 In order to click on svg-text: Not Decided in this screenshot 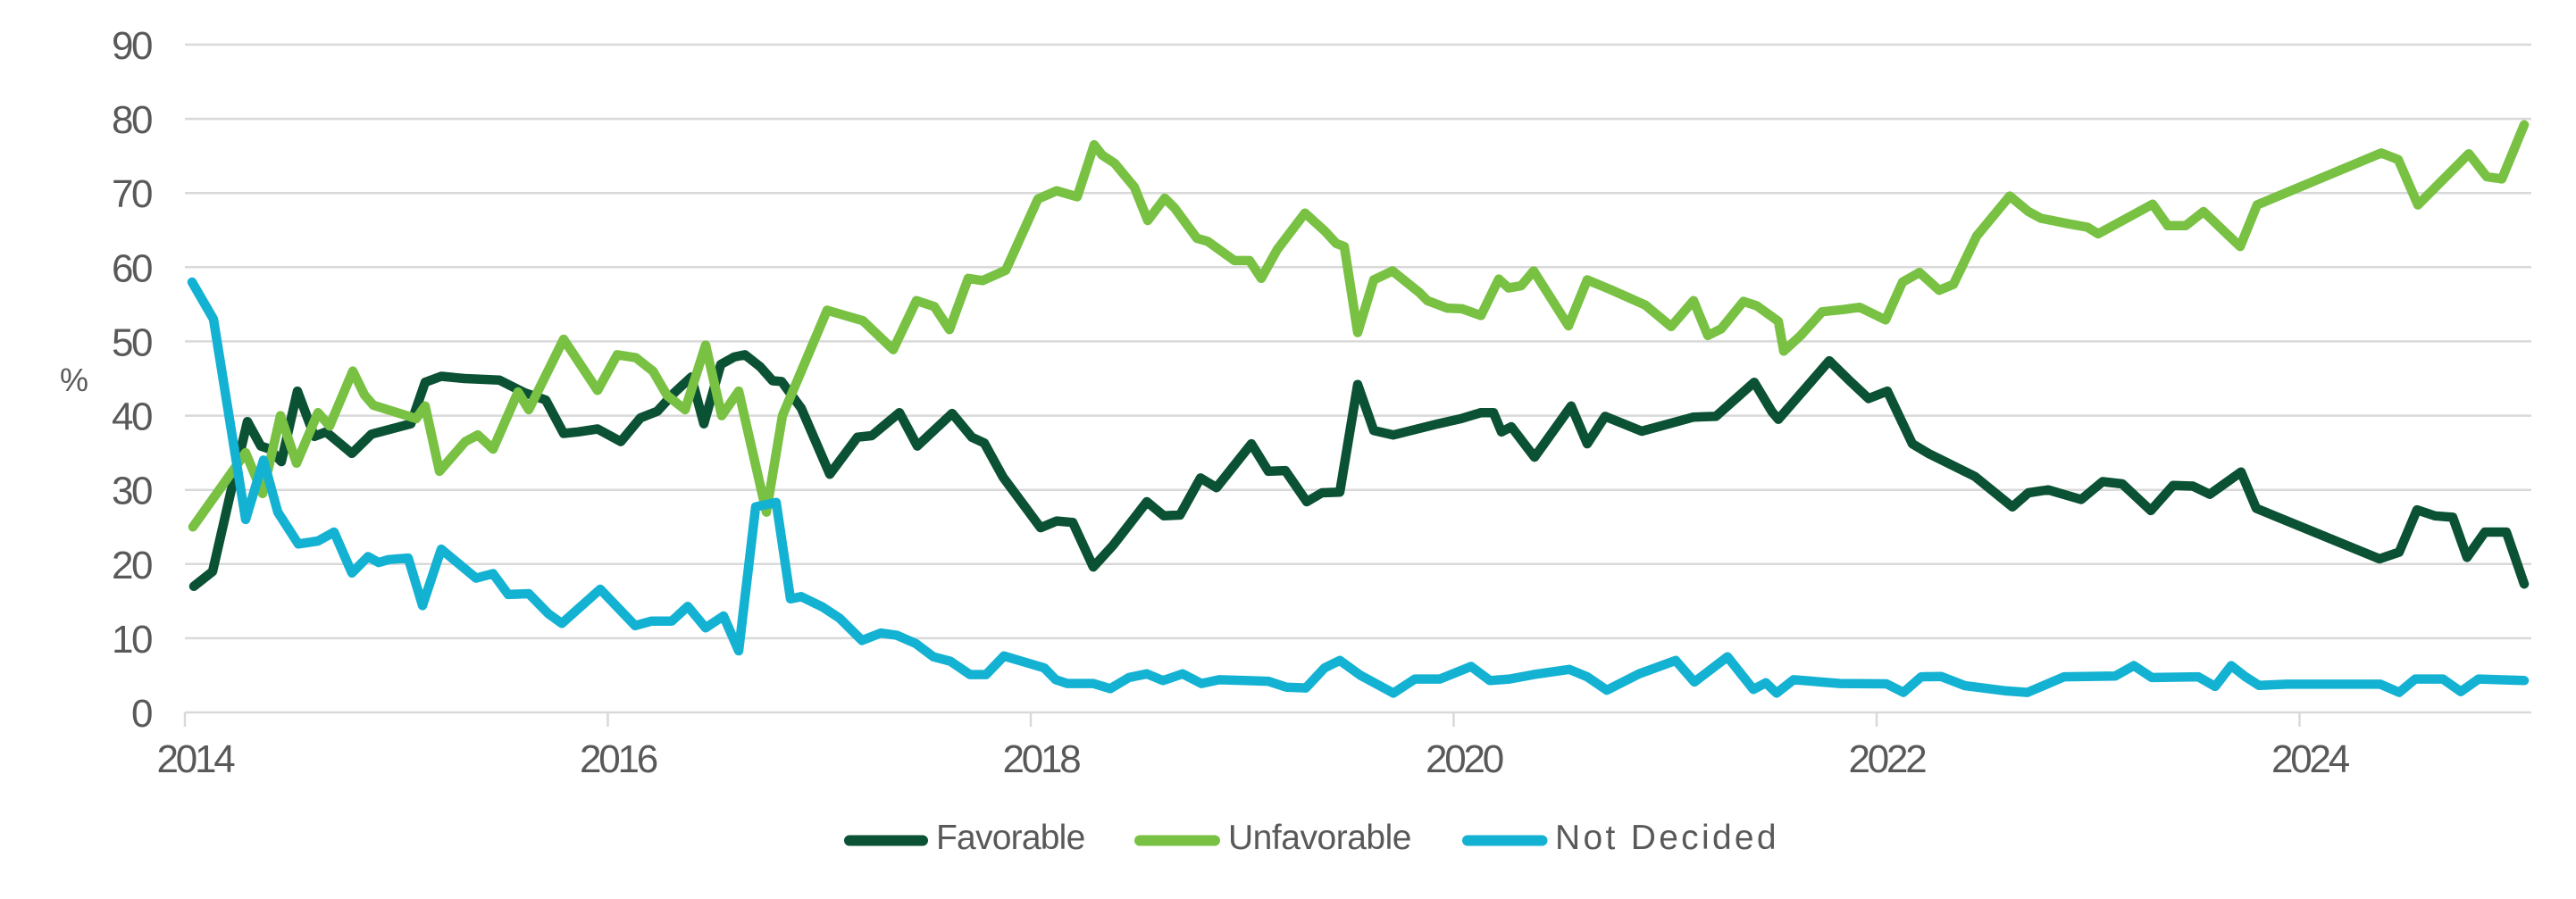, I will do `click(1667, 838)`.